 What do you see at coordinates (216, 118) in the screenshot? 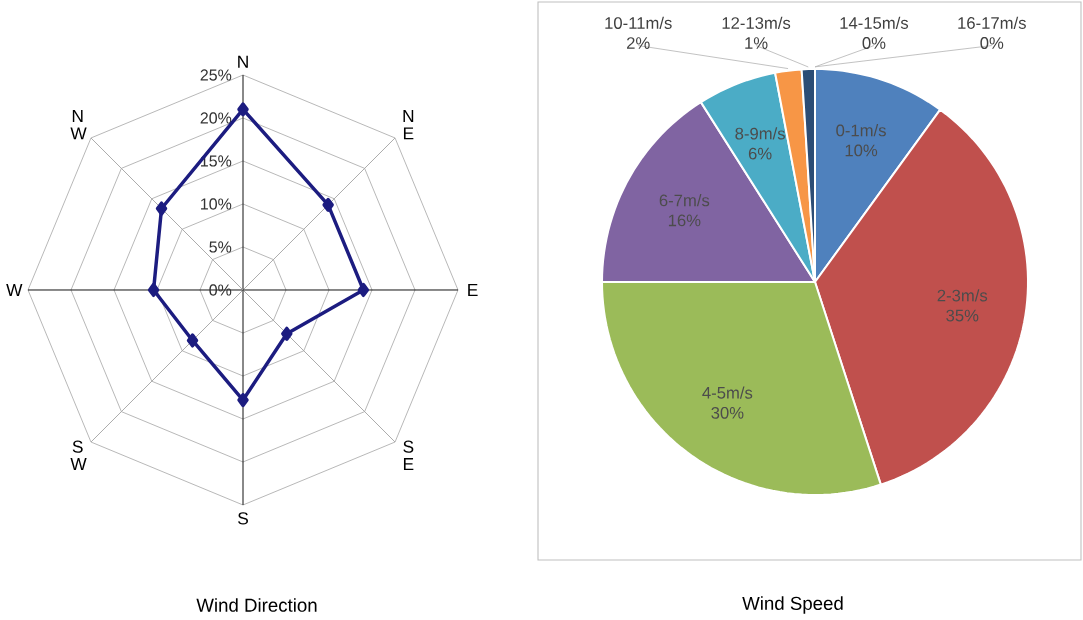
I see `y-tick-label: 20%` at bounding box center [216, 118].